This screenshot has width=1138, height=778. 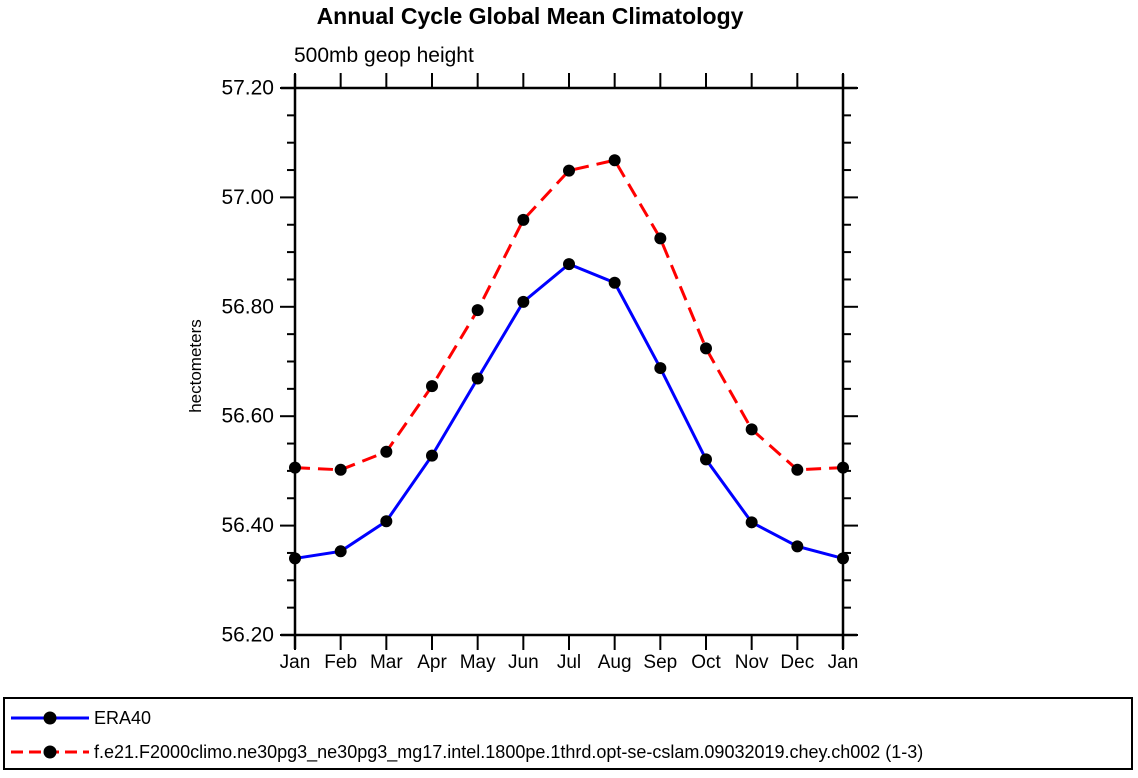 I want to click on x-tick-label: Feb, so click(x=340, y=662).